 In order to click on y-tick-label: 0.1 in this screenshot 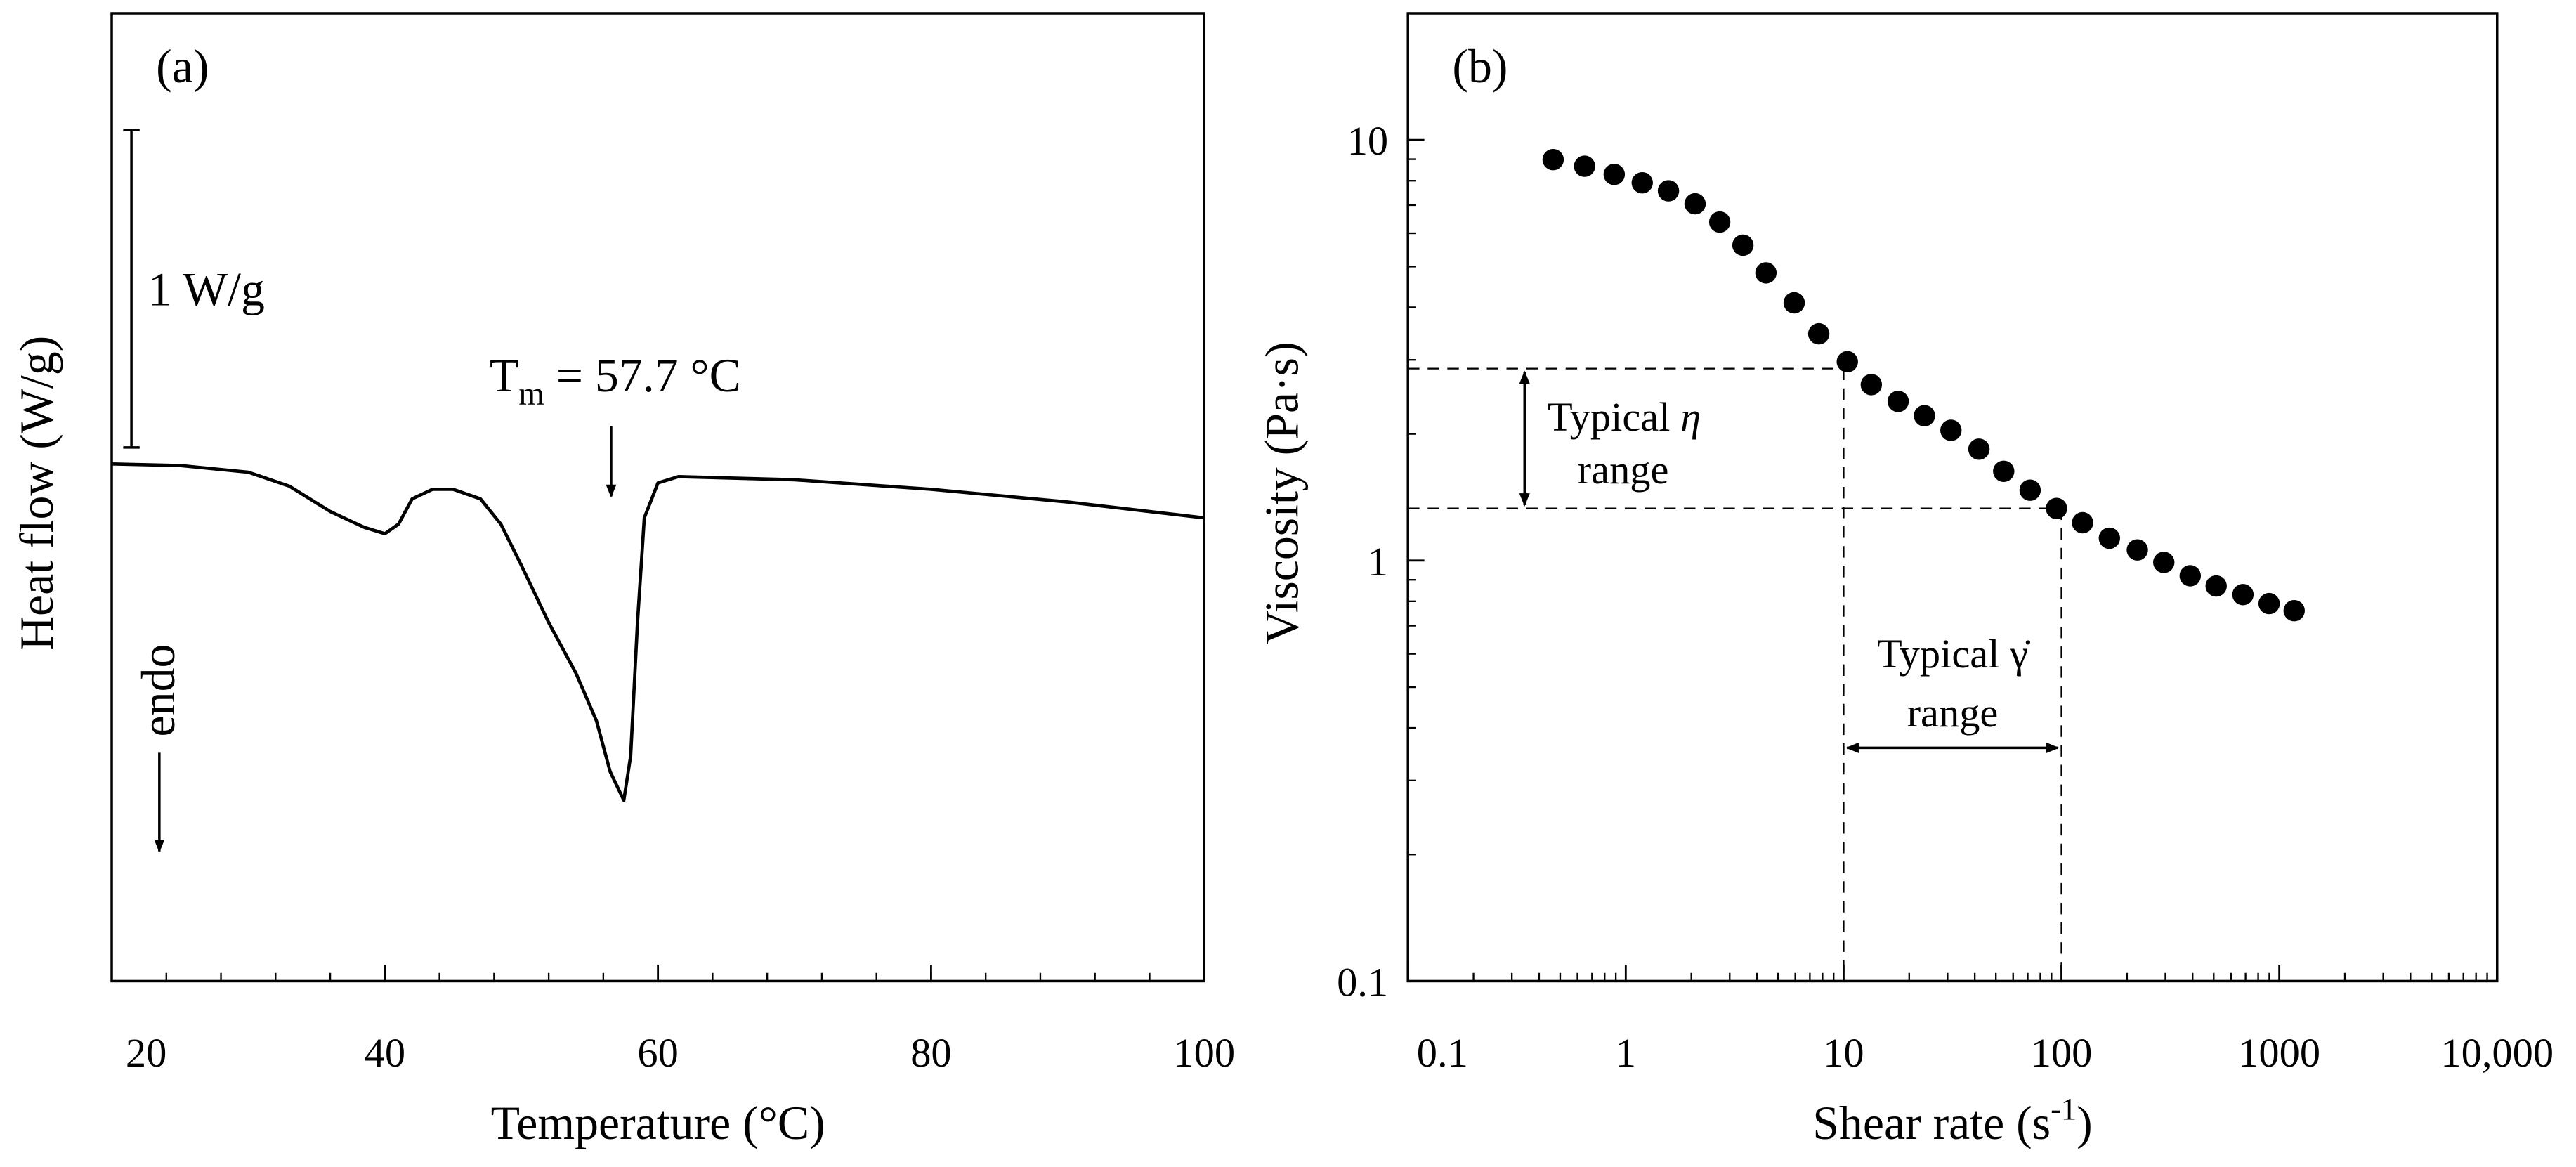, I will do `click(1362, 983)`.